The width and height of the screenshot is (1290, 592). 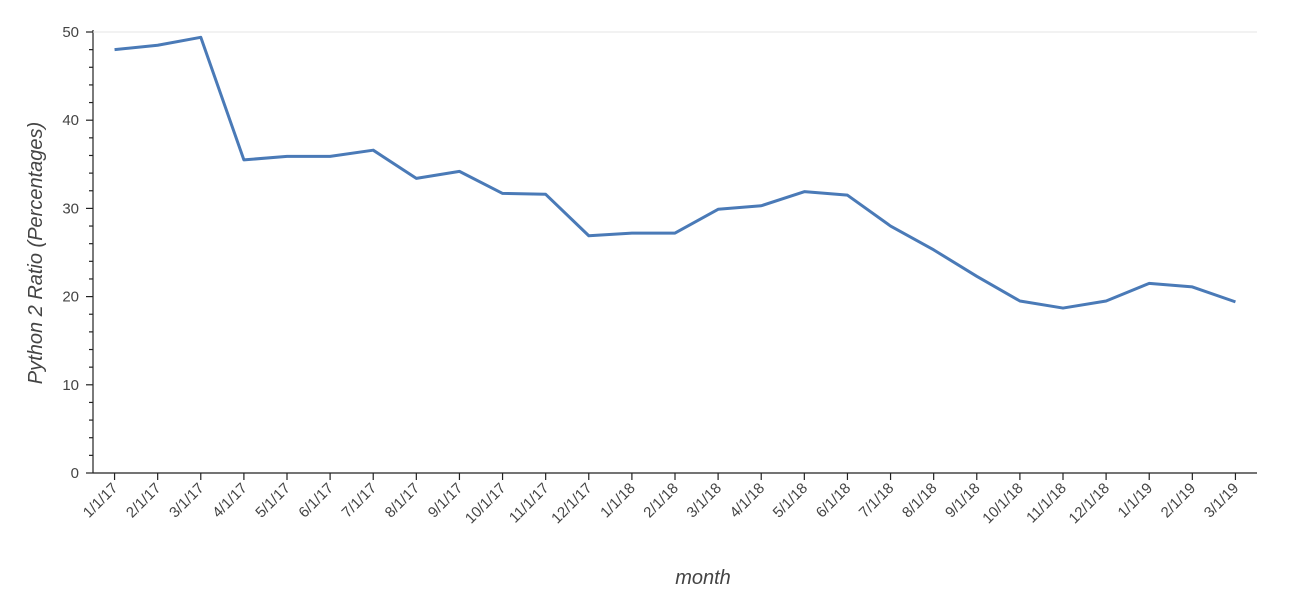 I want to click on x-tick-label: 6/1/18, so click(x=834, y=501).